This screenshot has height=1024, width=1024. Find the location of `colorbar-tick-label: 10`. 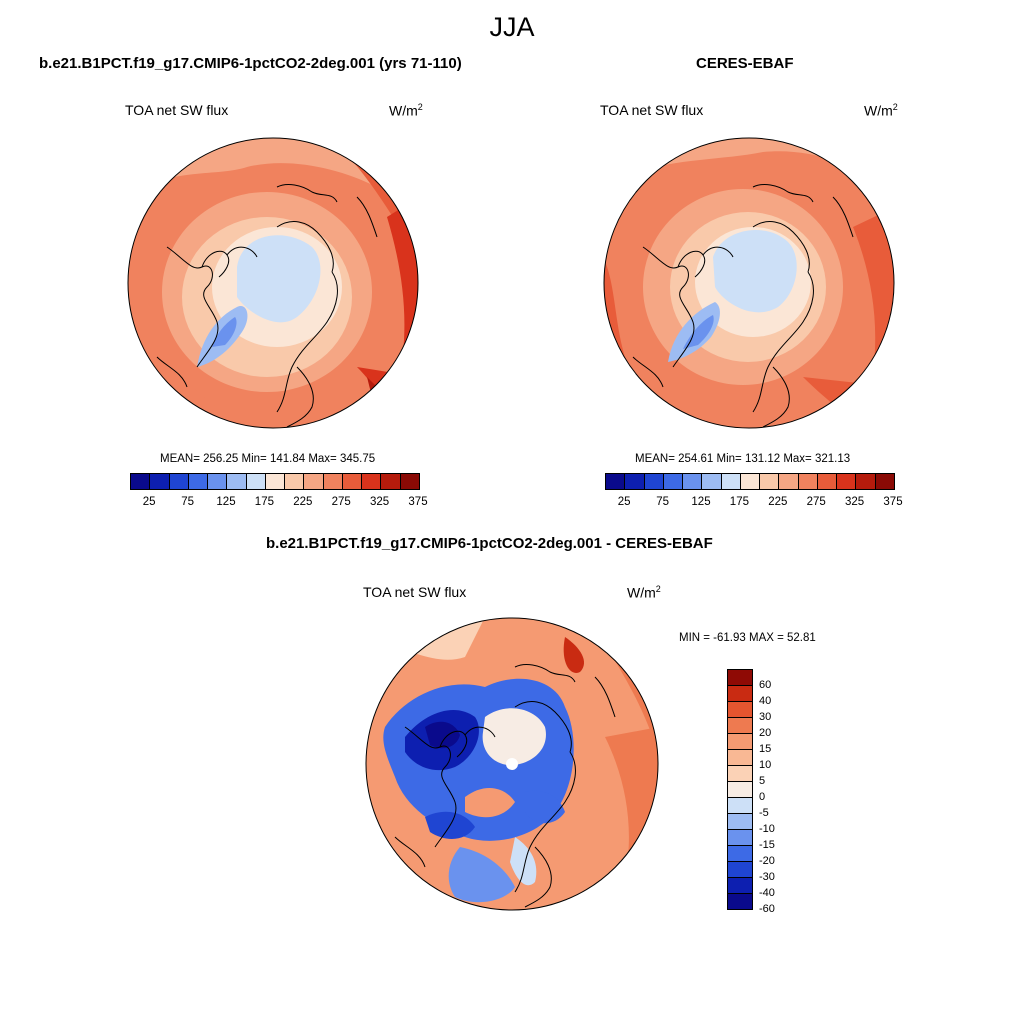

colorbar-tick-label: 10 is located at coordinates (765, 765).